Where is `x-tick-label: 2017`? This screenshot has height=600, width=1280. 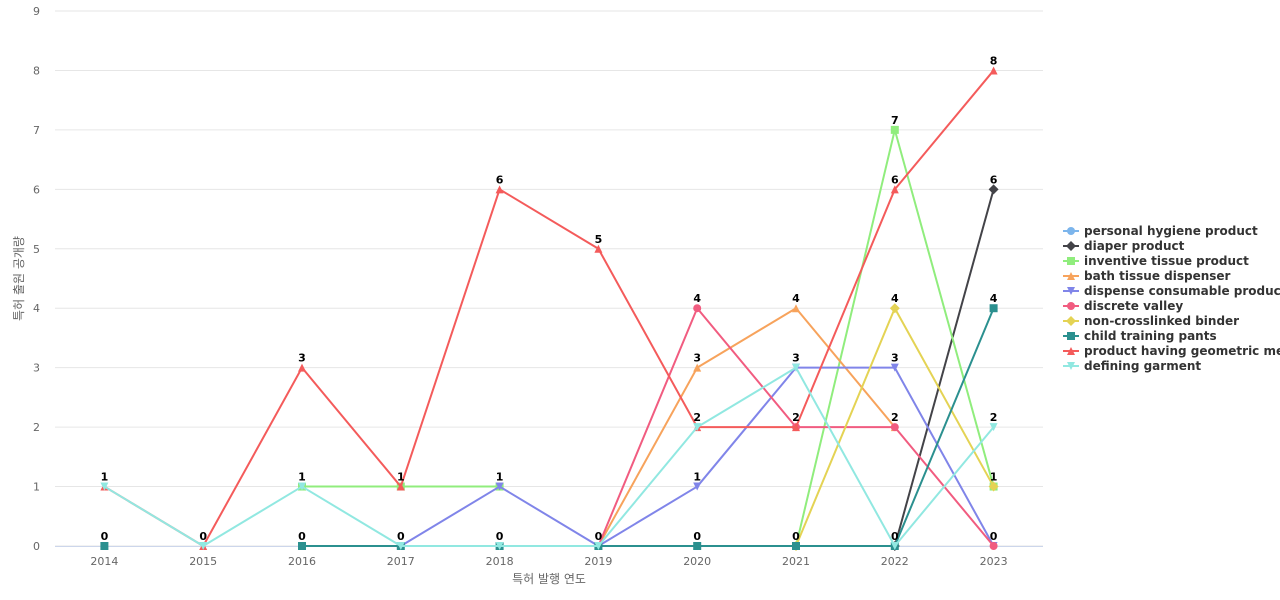 x-tick-label: 2017 is located at coordinates (401, 561).